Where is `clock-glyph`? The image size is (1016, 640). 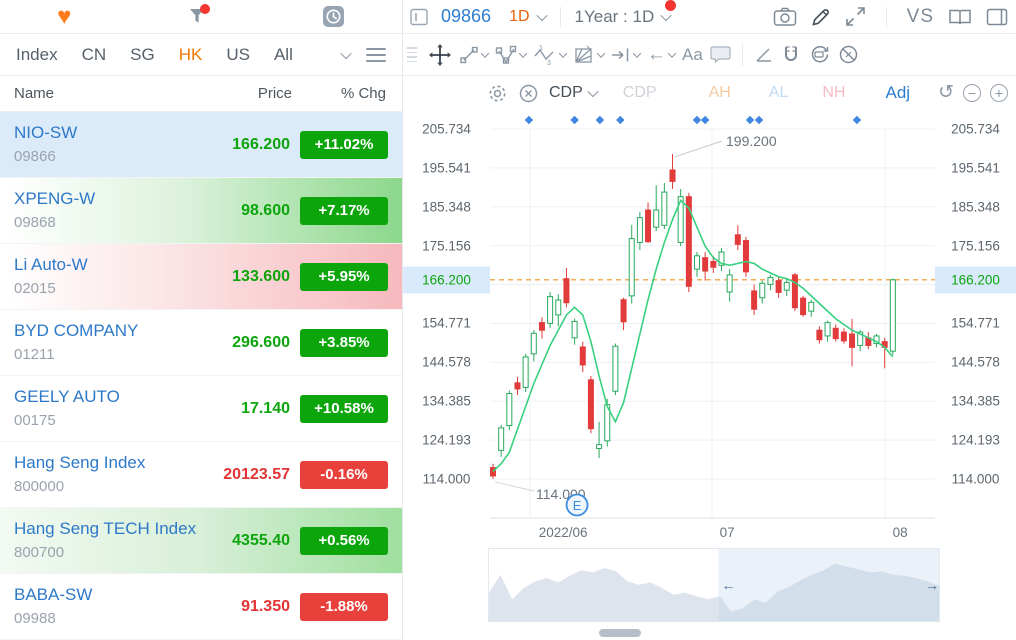 clock-glyph is located at coordinates (333, 16).